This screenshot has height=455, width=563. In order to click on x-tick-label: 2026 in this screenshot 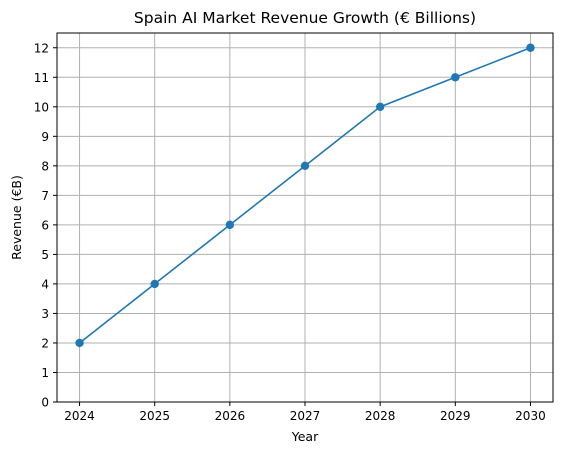, I will do `click(230, 416)`.